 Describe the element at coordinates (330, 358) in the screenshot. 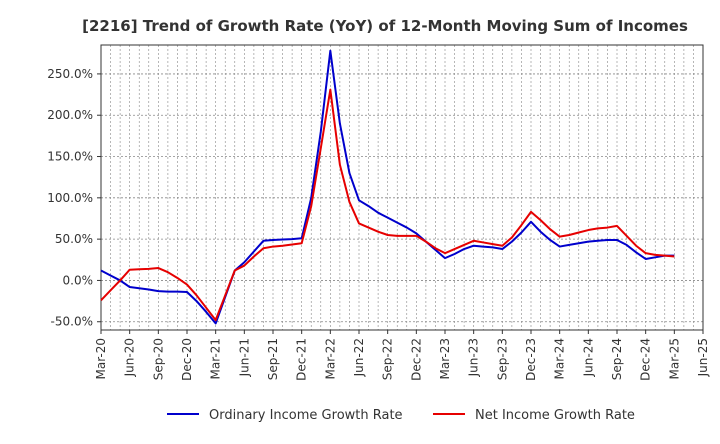

I see `x-tick-label: Mar-22` at that location.